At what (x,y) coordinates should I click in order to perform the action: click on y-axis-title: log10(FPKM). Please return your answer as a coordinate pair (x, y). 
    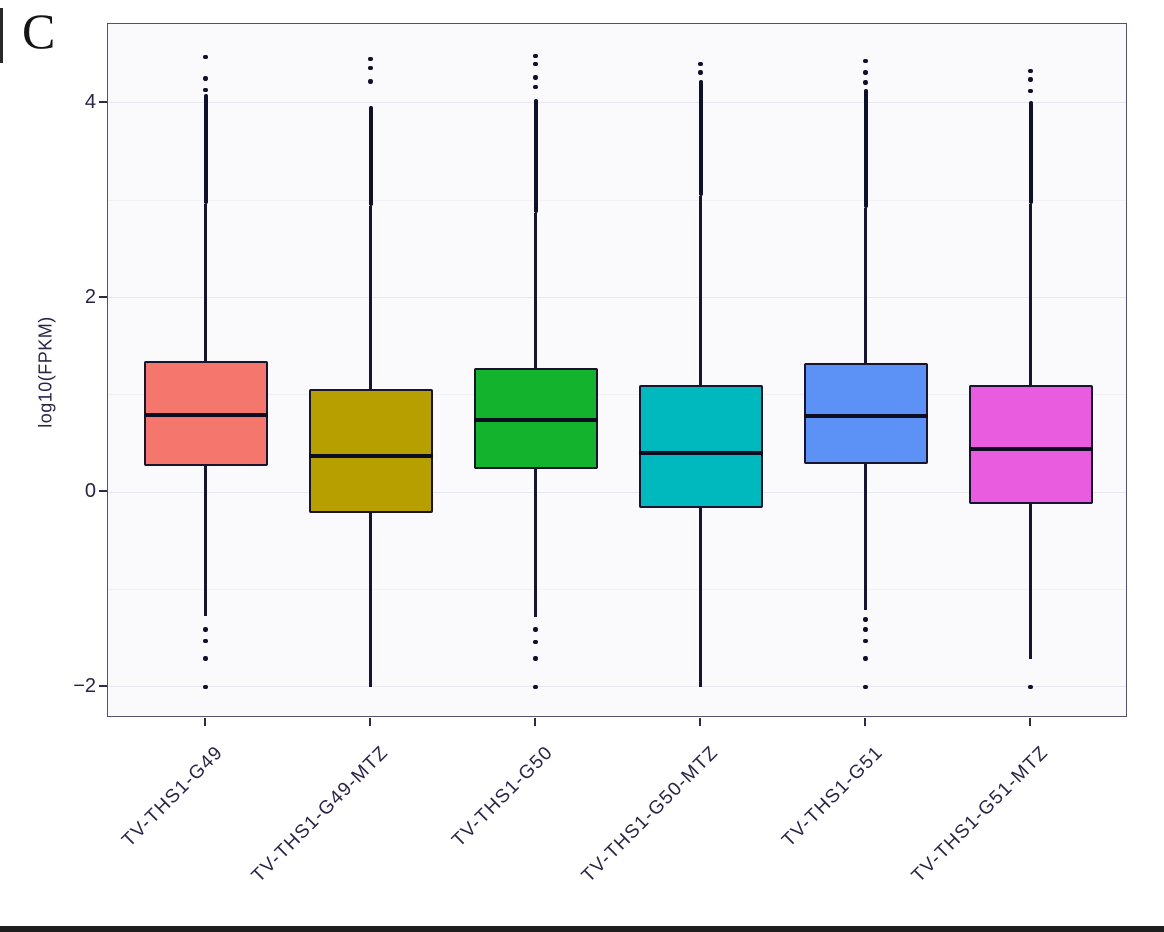
    Looking at the image, I should click on (45, 372).